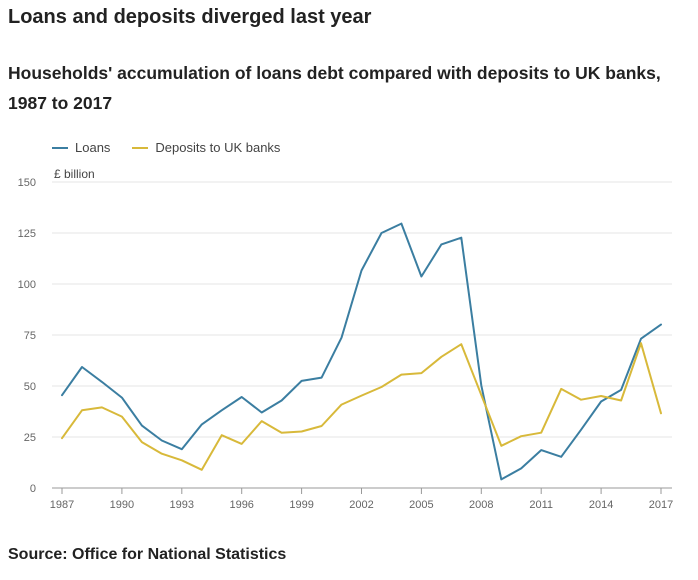 The width and height of the screenshot is (698, 580). I want to click on legend-swatch-deposits, so click(140, 147).